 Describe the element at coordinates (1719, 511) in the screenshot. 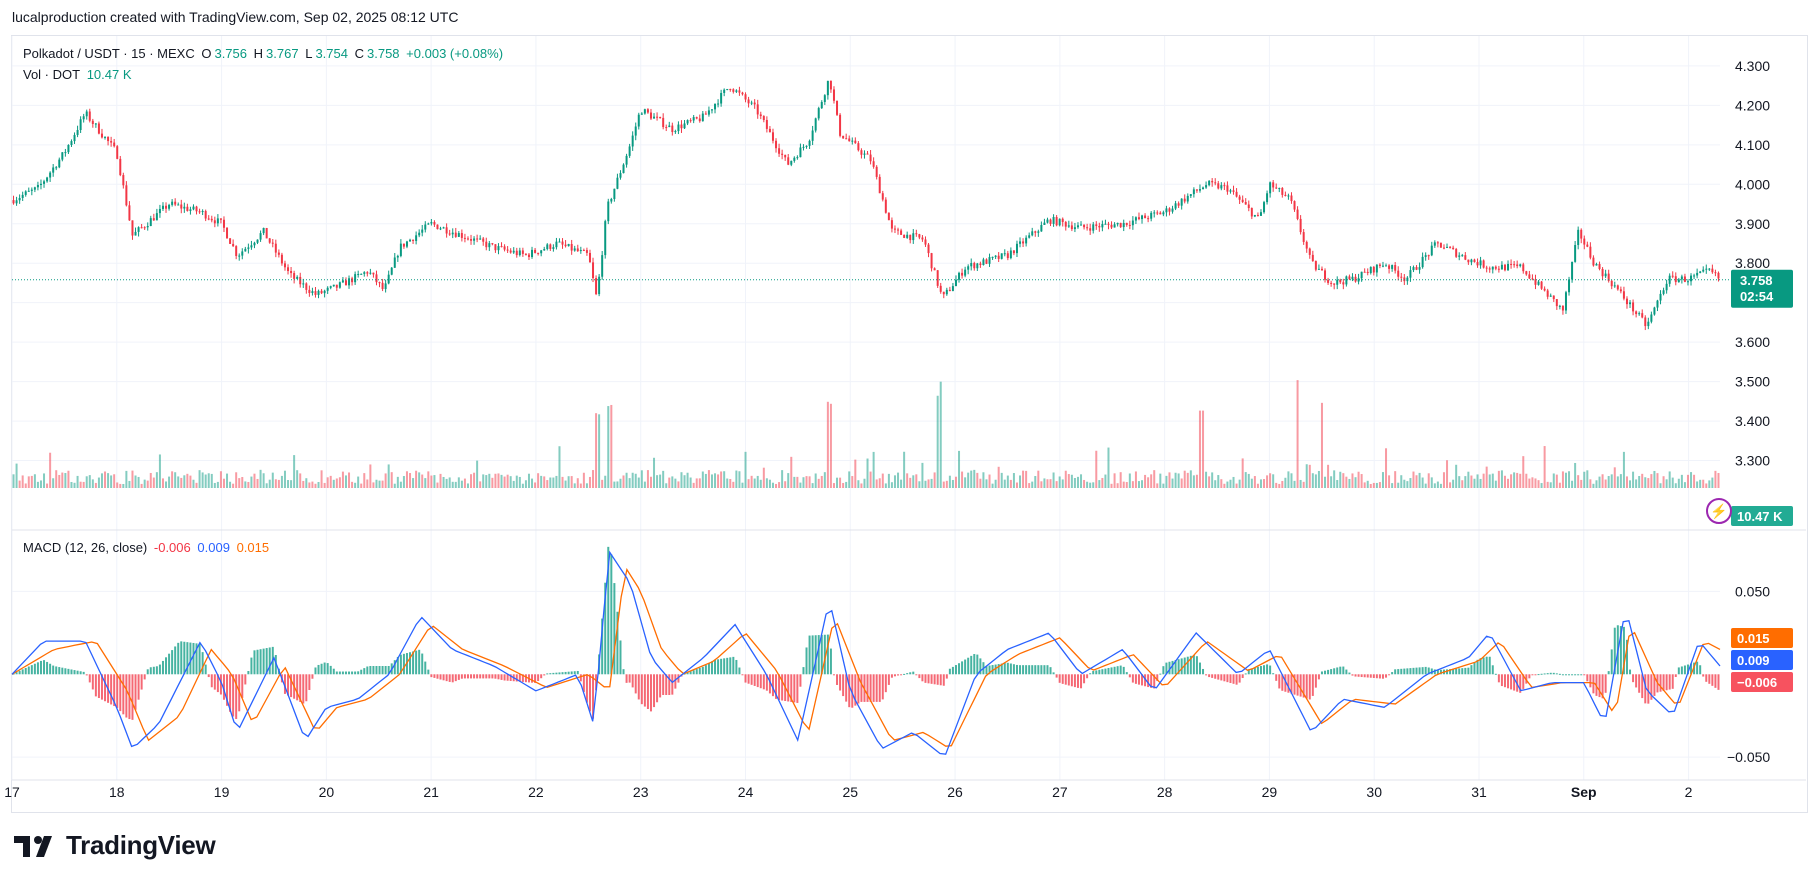

I see `lightning-bolt-icon: ⚡` at that location.